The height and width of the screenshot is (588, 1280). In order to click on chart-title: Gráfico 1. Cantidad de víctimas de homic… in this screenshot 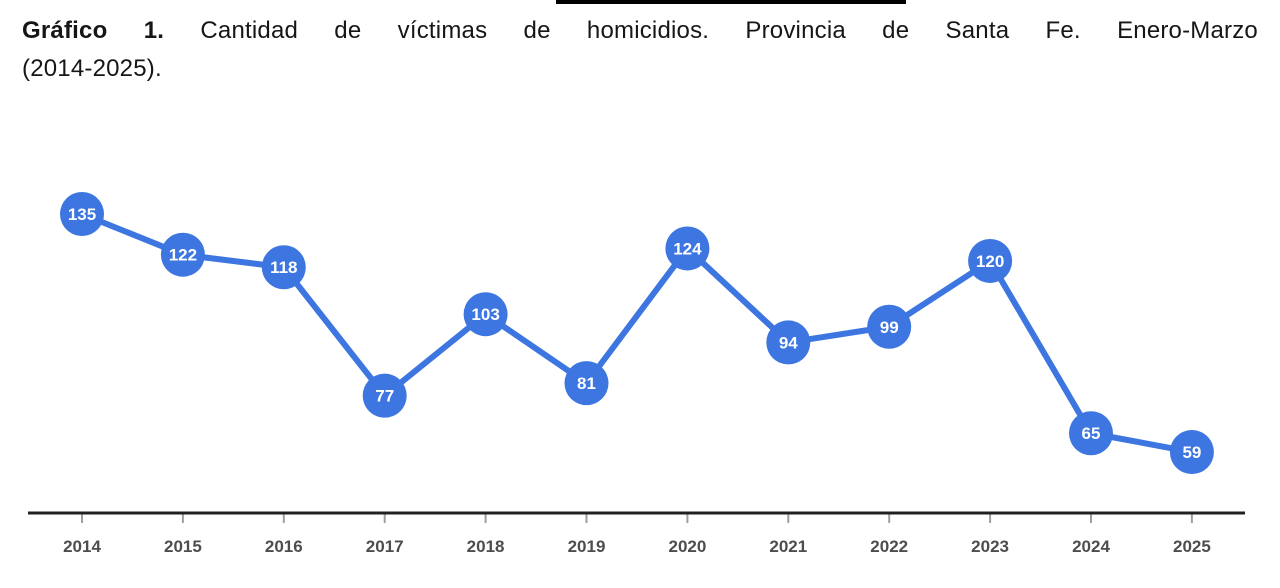, I will do `click(640, 50)`.